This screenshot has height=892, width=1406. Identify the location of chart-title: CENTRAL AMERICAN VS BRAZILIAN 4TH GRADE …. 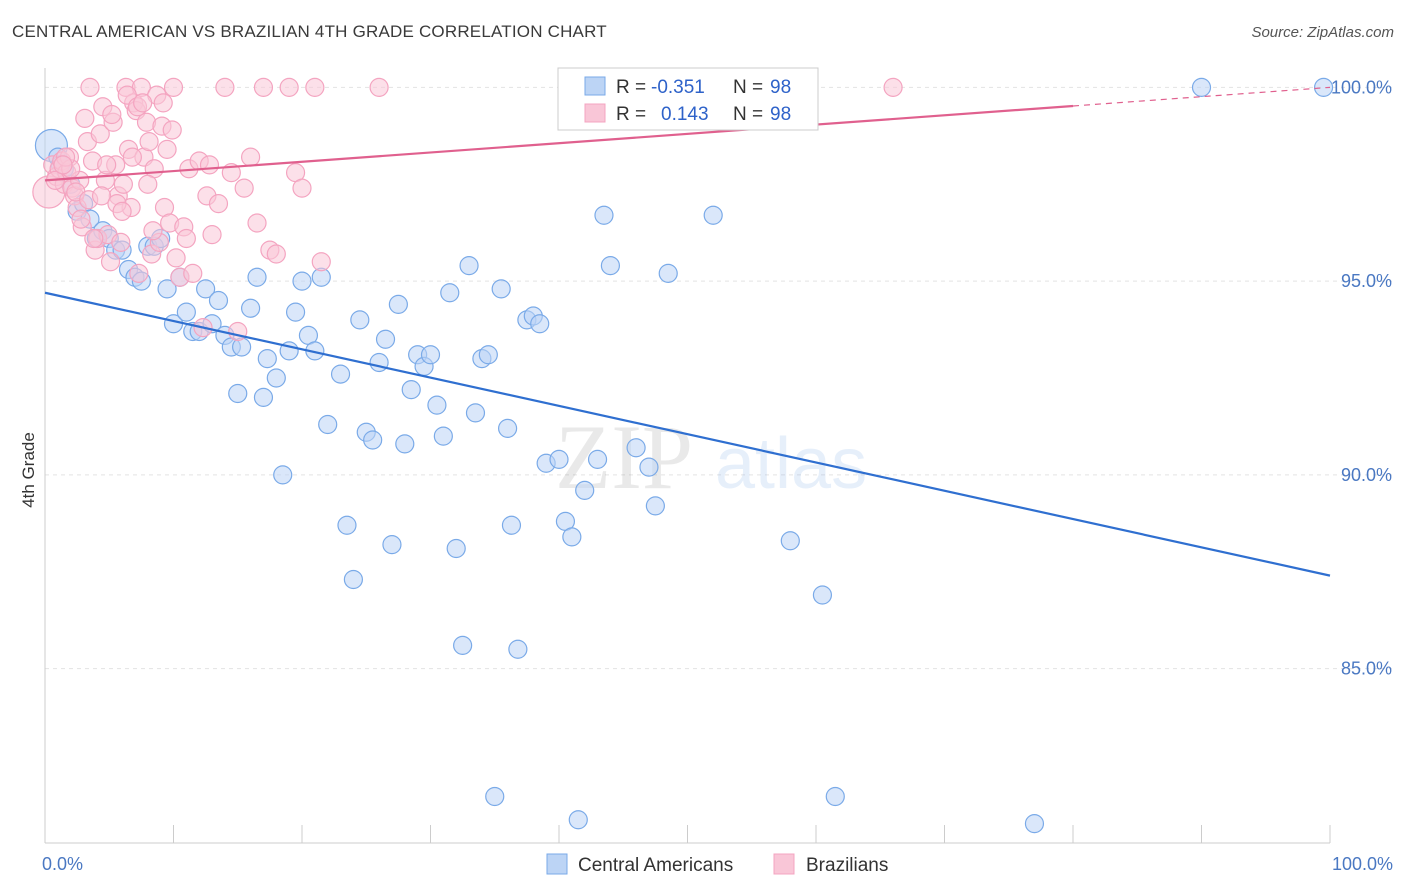
(309, 31).